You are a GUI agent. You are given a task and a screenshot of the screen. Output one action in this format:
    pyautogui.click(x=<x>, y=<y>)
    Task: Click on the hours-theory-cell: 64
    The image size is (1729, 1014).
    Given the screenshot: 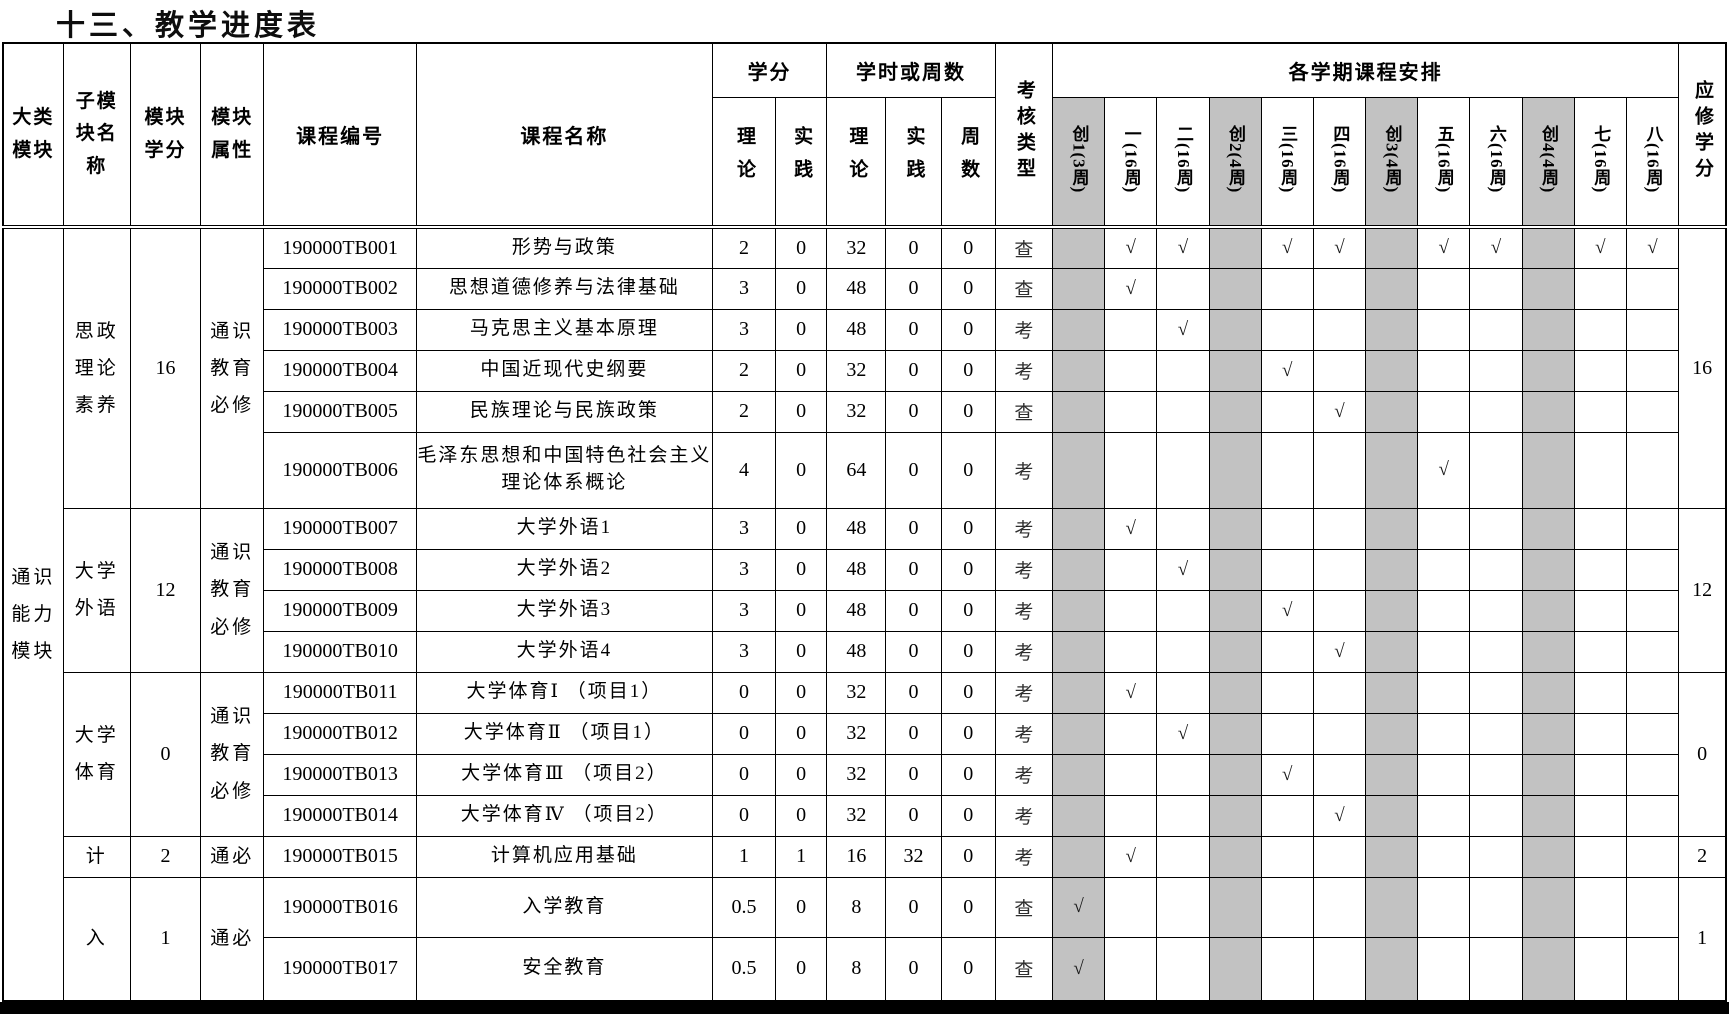 What is the action you would take?
    pyautogui.click(x=856, y=470)
    